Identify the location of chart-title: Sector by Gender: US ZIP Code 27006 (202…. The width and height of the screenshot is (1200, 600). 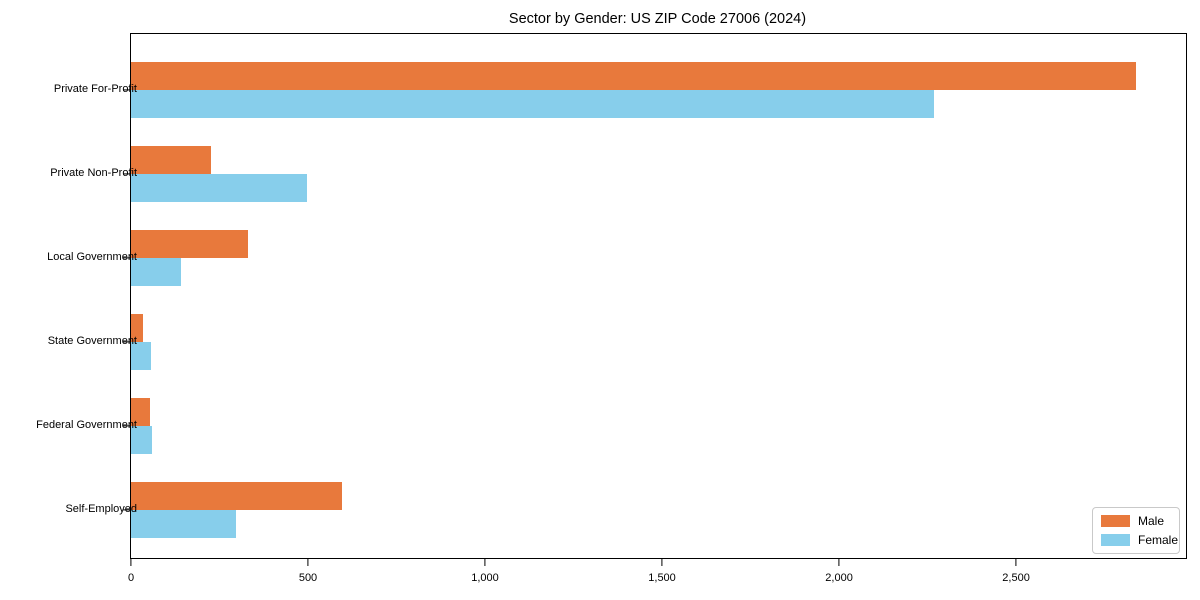
(657, 19).